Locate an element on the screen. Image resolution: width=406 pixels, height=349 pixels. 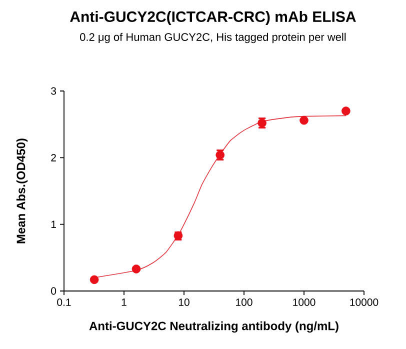
chart-title: Anti-GUCY2C(ICTCAR-CRC) mAb ELISA is located at coordinates (213, 18).